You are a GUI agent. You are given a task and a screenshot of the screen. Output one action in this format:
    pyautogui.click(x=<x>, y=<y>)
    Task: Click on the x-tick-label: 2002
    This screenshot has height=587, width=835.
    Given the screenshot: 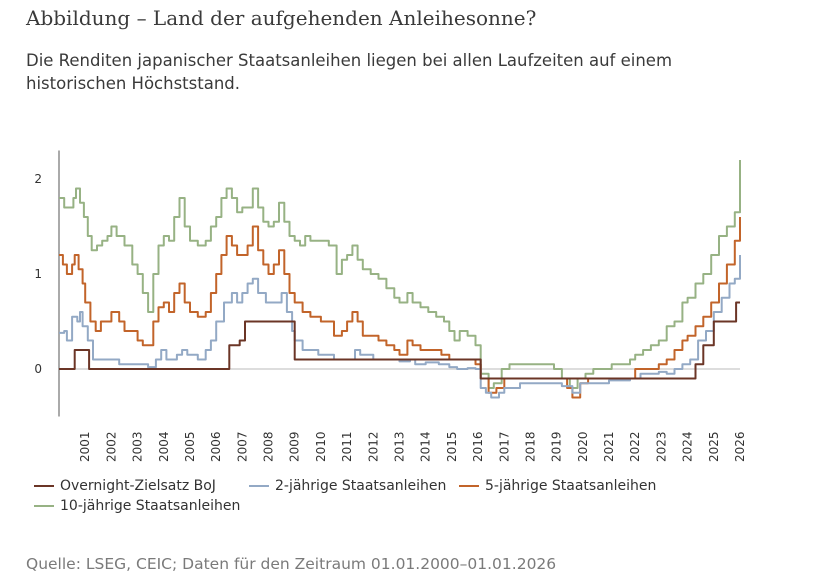 What is the action you would take?
    pyautogui.click(x=111, y=446)
    